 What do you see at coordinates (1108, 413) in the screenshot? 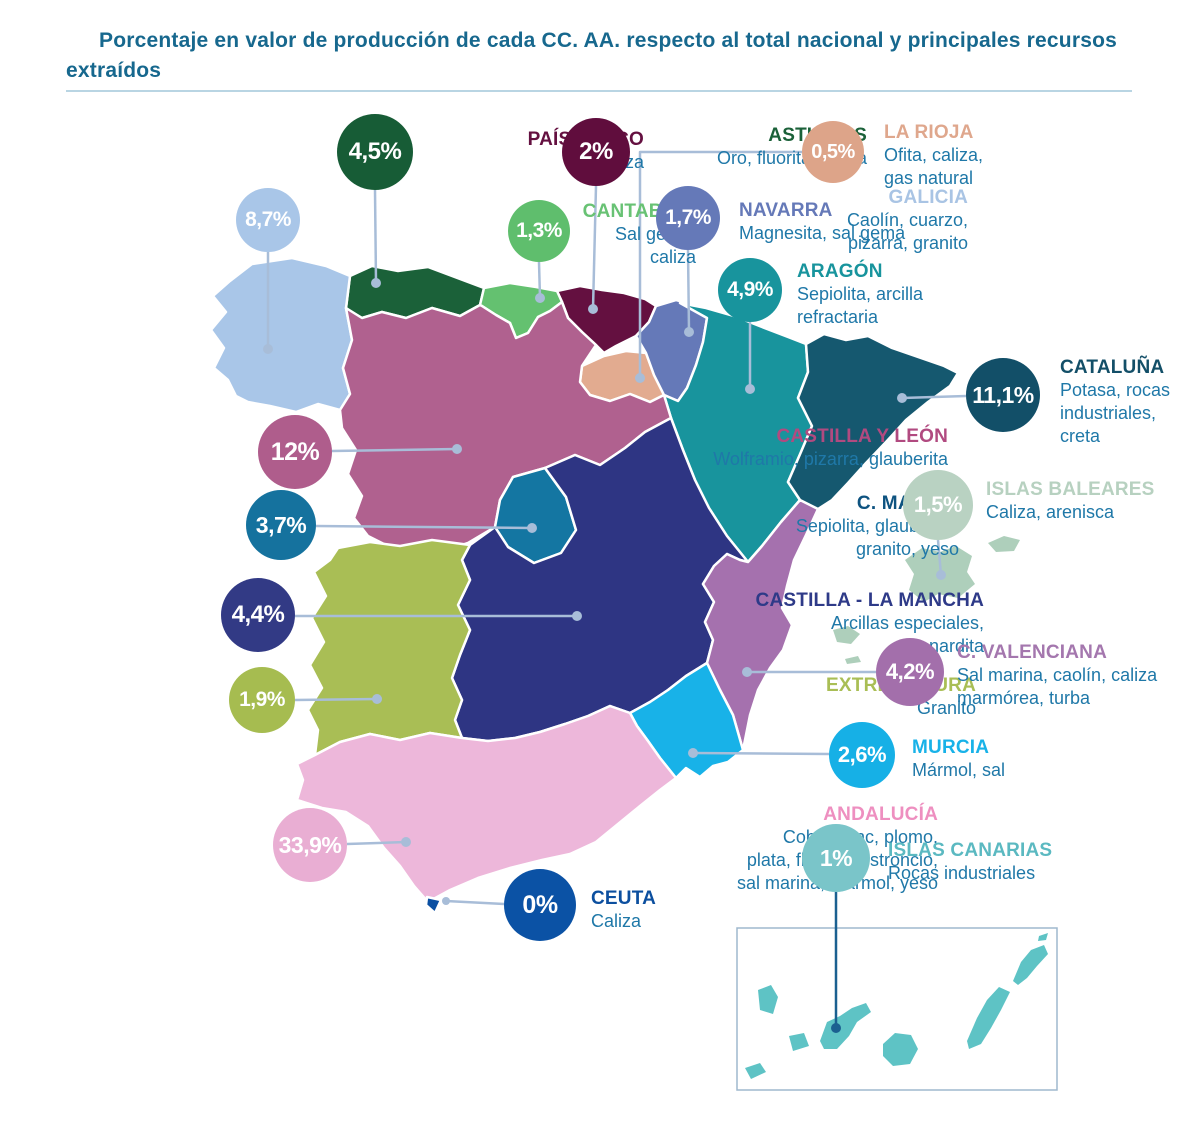
I see `region-resources-line: industriales,` at bounding box center [1108, 413].